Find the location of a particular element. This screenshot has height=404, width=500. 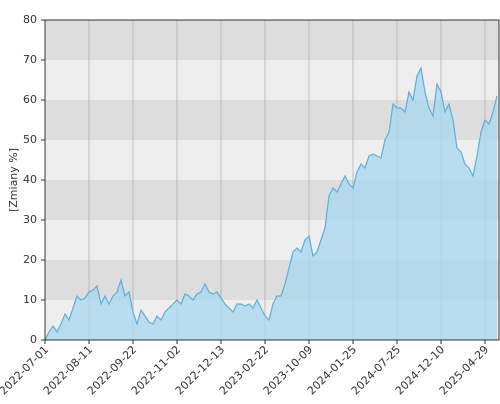

y-tick-label: 80 is located at coordinates (30, 19).